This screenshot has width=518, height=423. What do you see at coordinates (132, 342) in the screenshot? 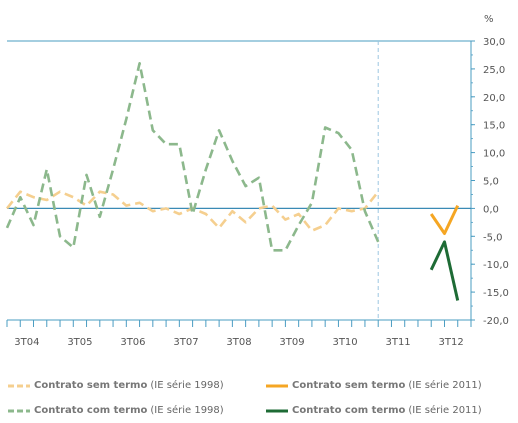
I see `x-tick-label: 3T06` at bounding box center [132, 342].